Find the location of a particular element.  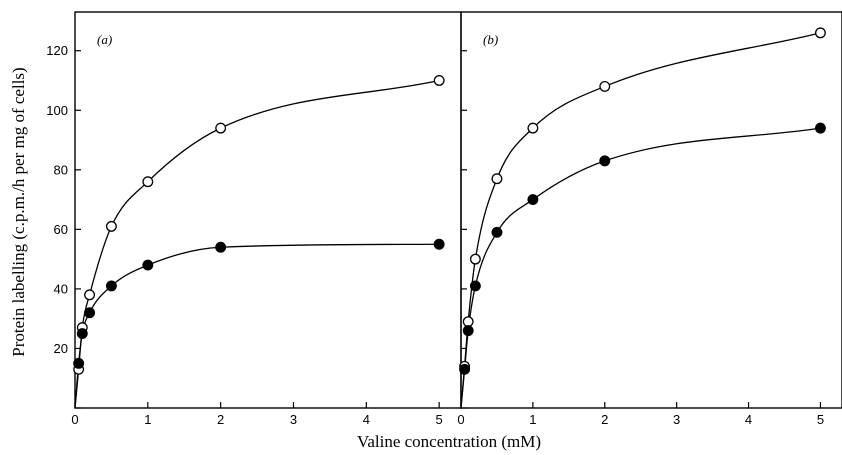

y-tick-label: 60 is located at coordinates (61, 229).